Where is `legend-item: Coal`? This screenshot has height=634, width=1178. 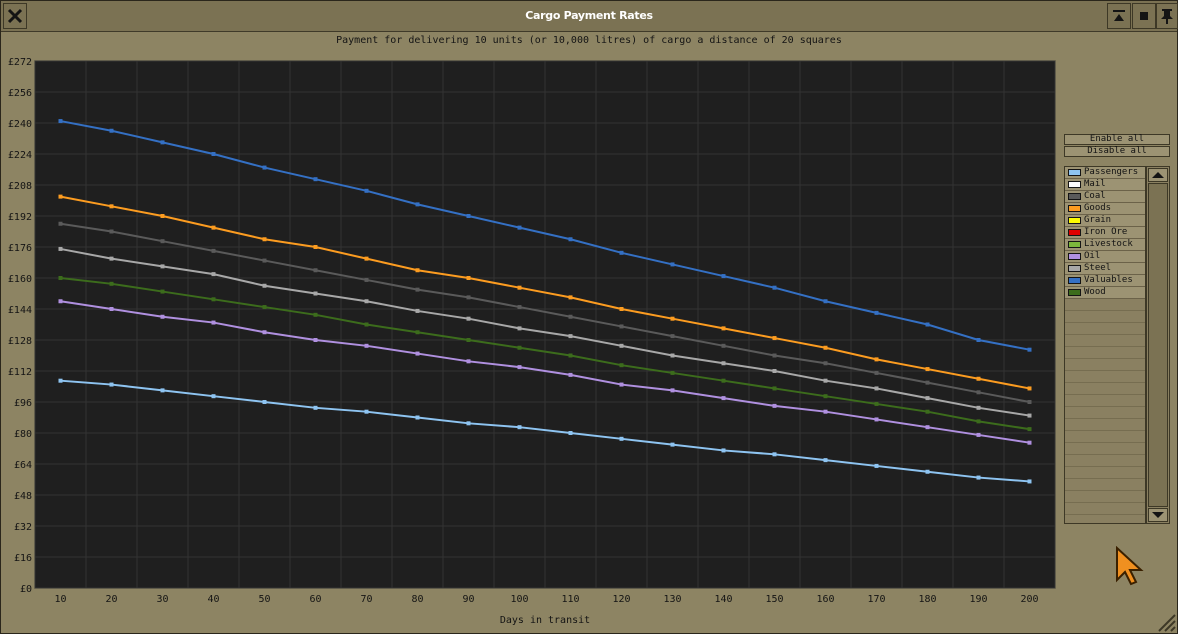 legend-item: Coal is located at coordinates (1105, 197).